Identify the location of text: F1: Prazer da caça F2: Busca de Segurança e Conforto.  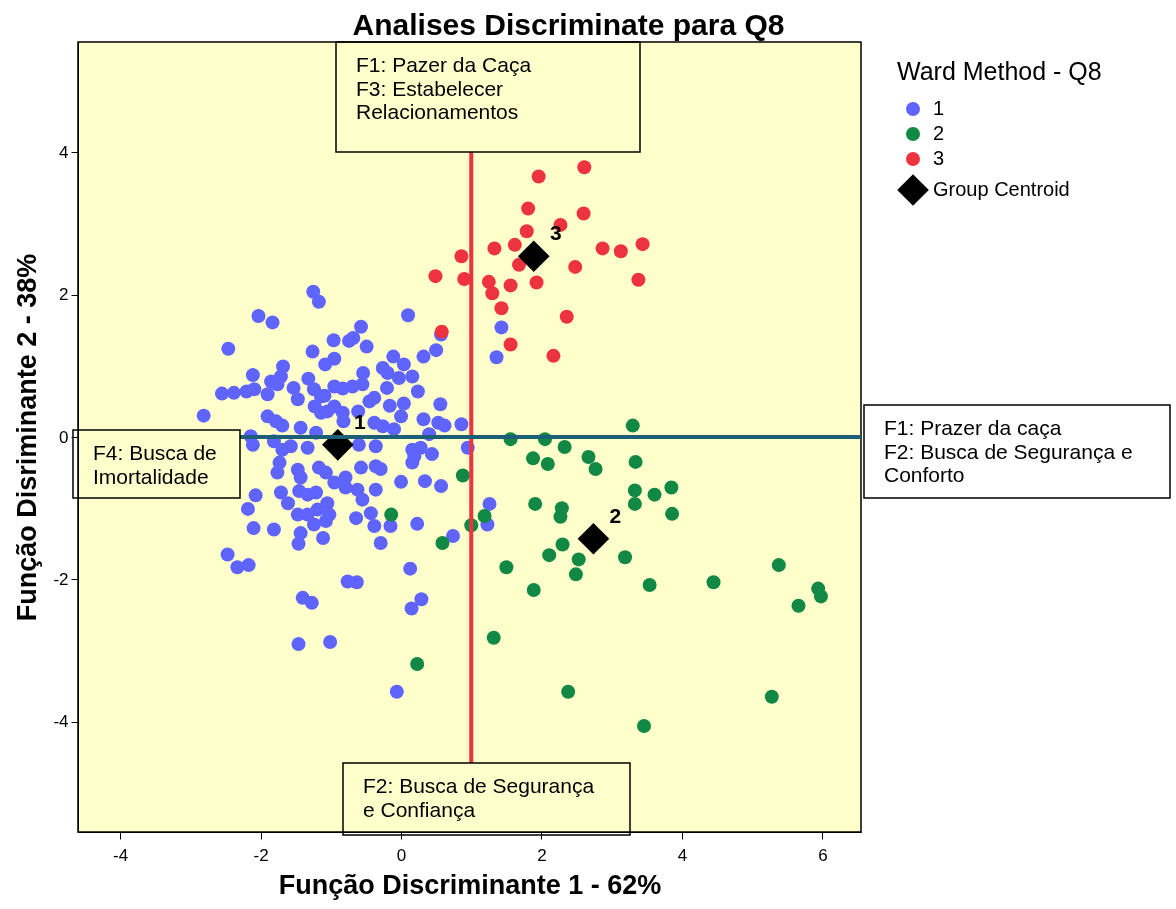
(1008, 451).